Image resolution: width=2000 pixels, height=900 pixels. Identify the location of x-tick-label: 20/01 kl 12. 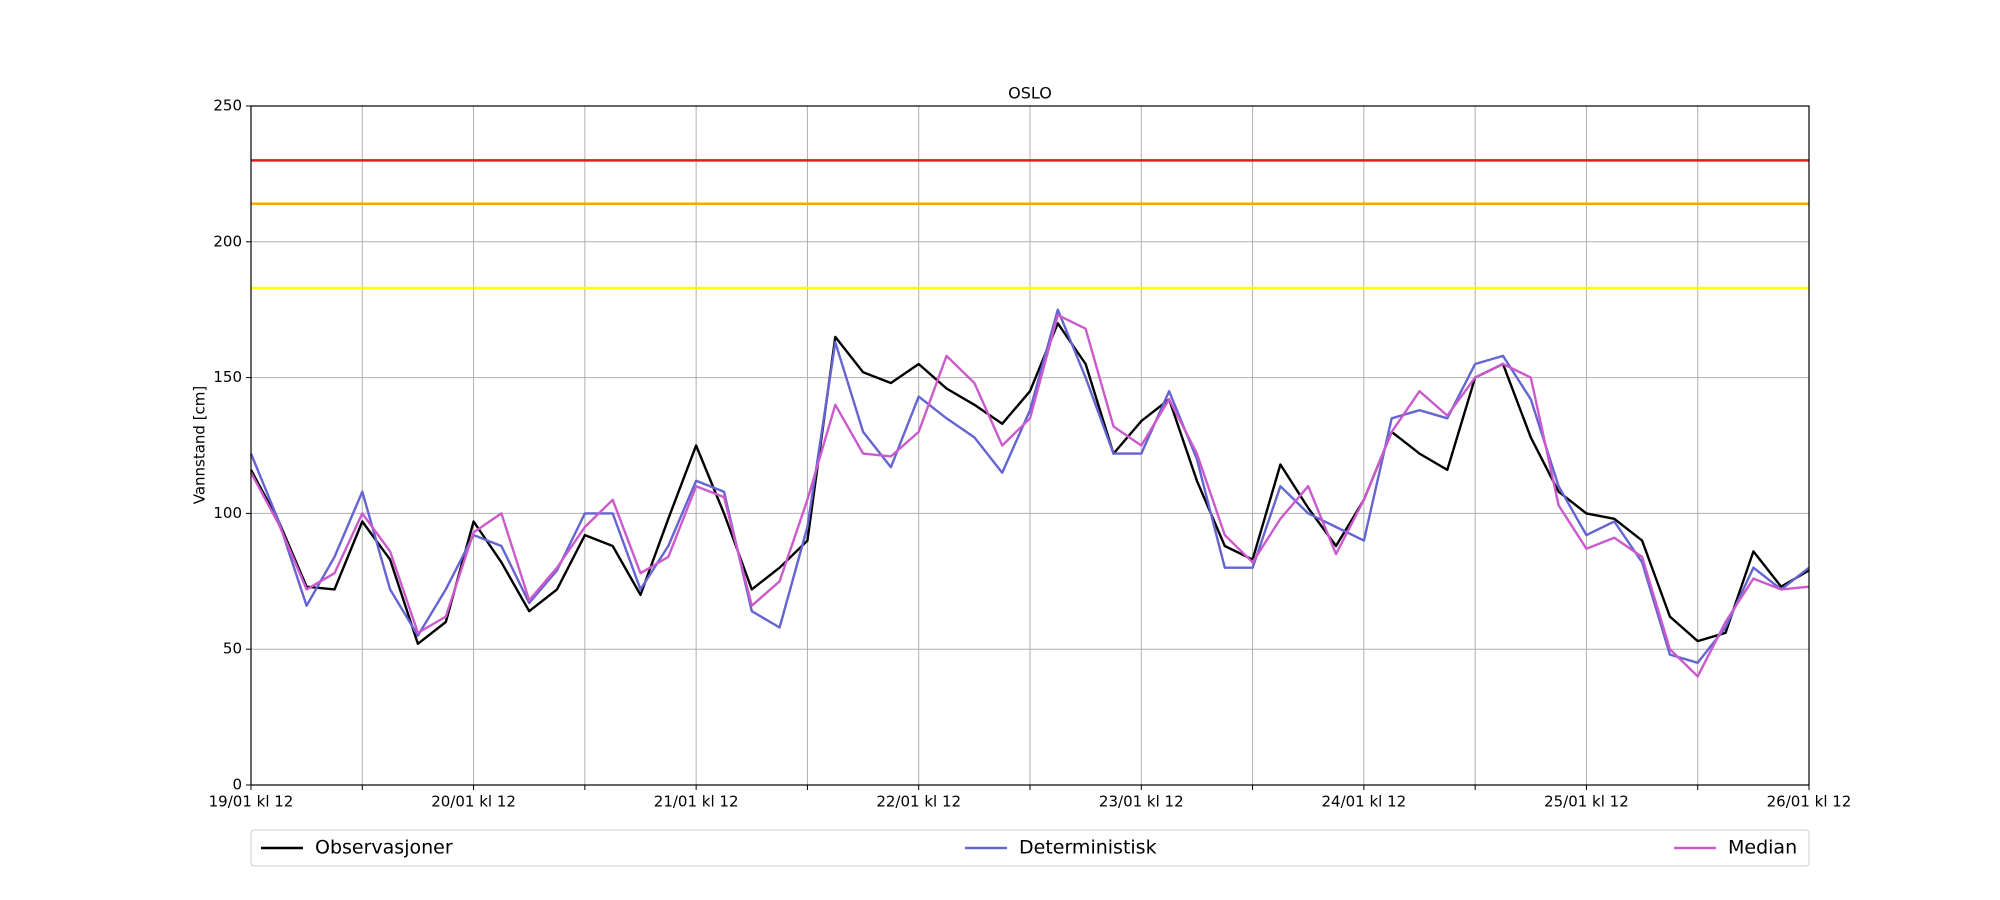
(473, 802).